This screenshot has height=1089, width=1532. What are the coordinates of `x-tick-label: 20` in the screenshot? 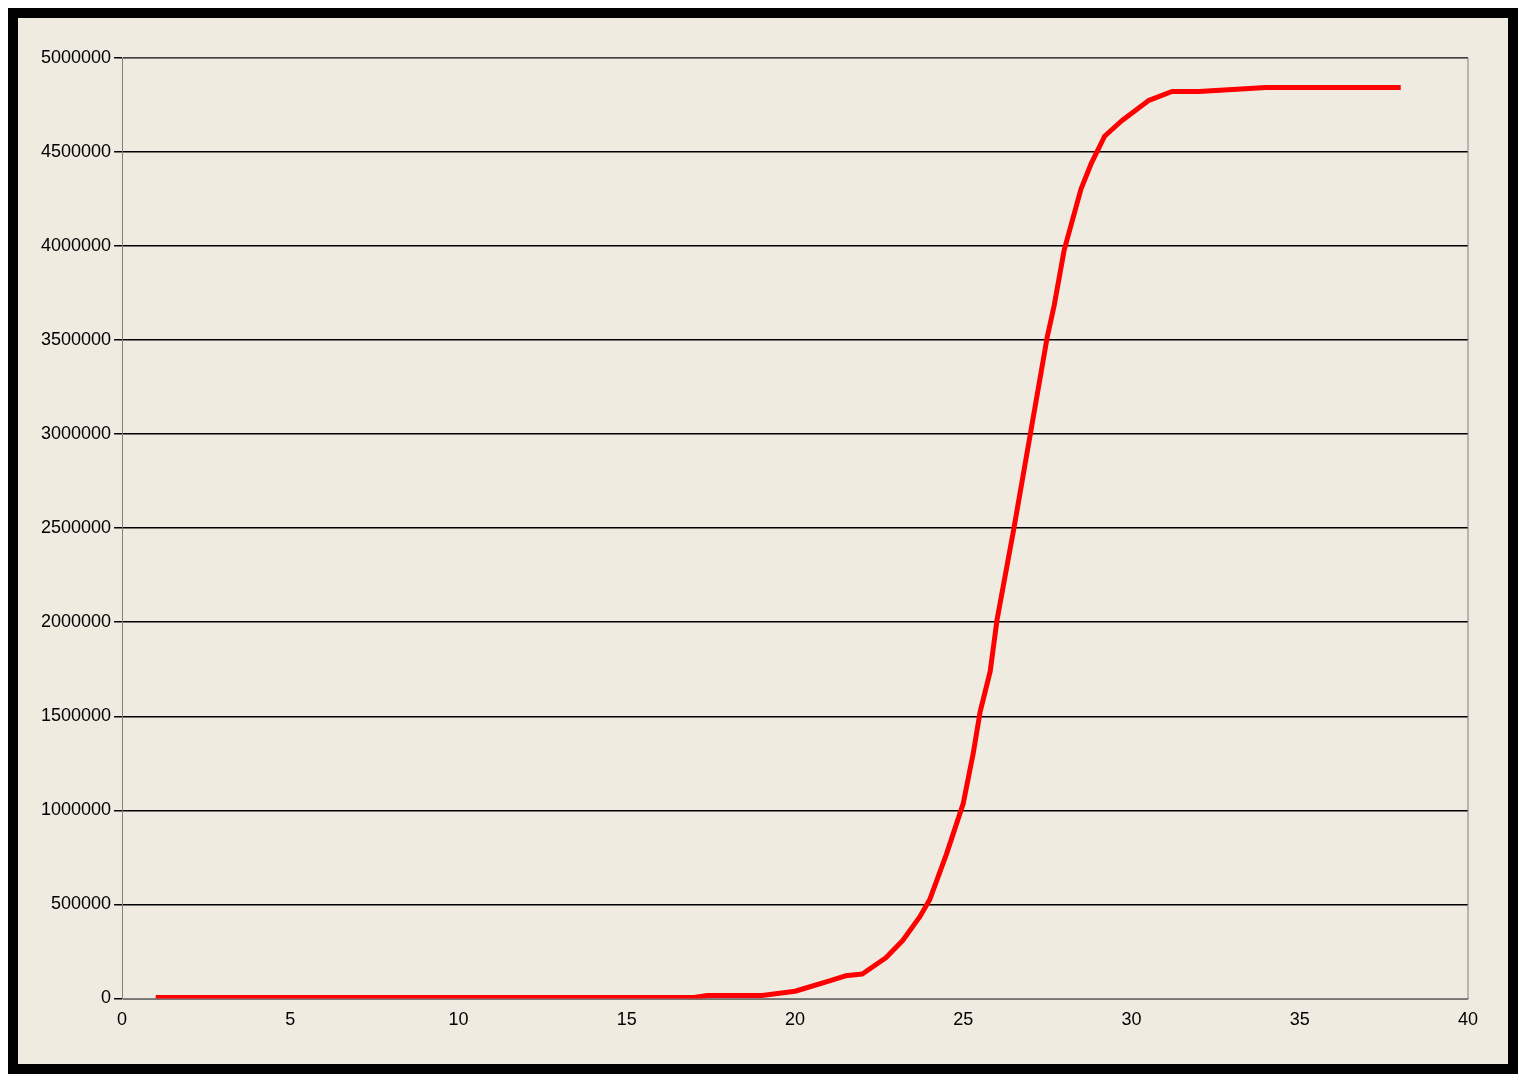 It's located at (795, 1019).